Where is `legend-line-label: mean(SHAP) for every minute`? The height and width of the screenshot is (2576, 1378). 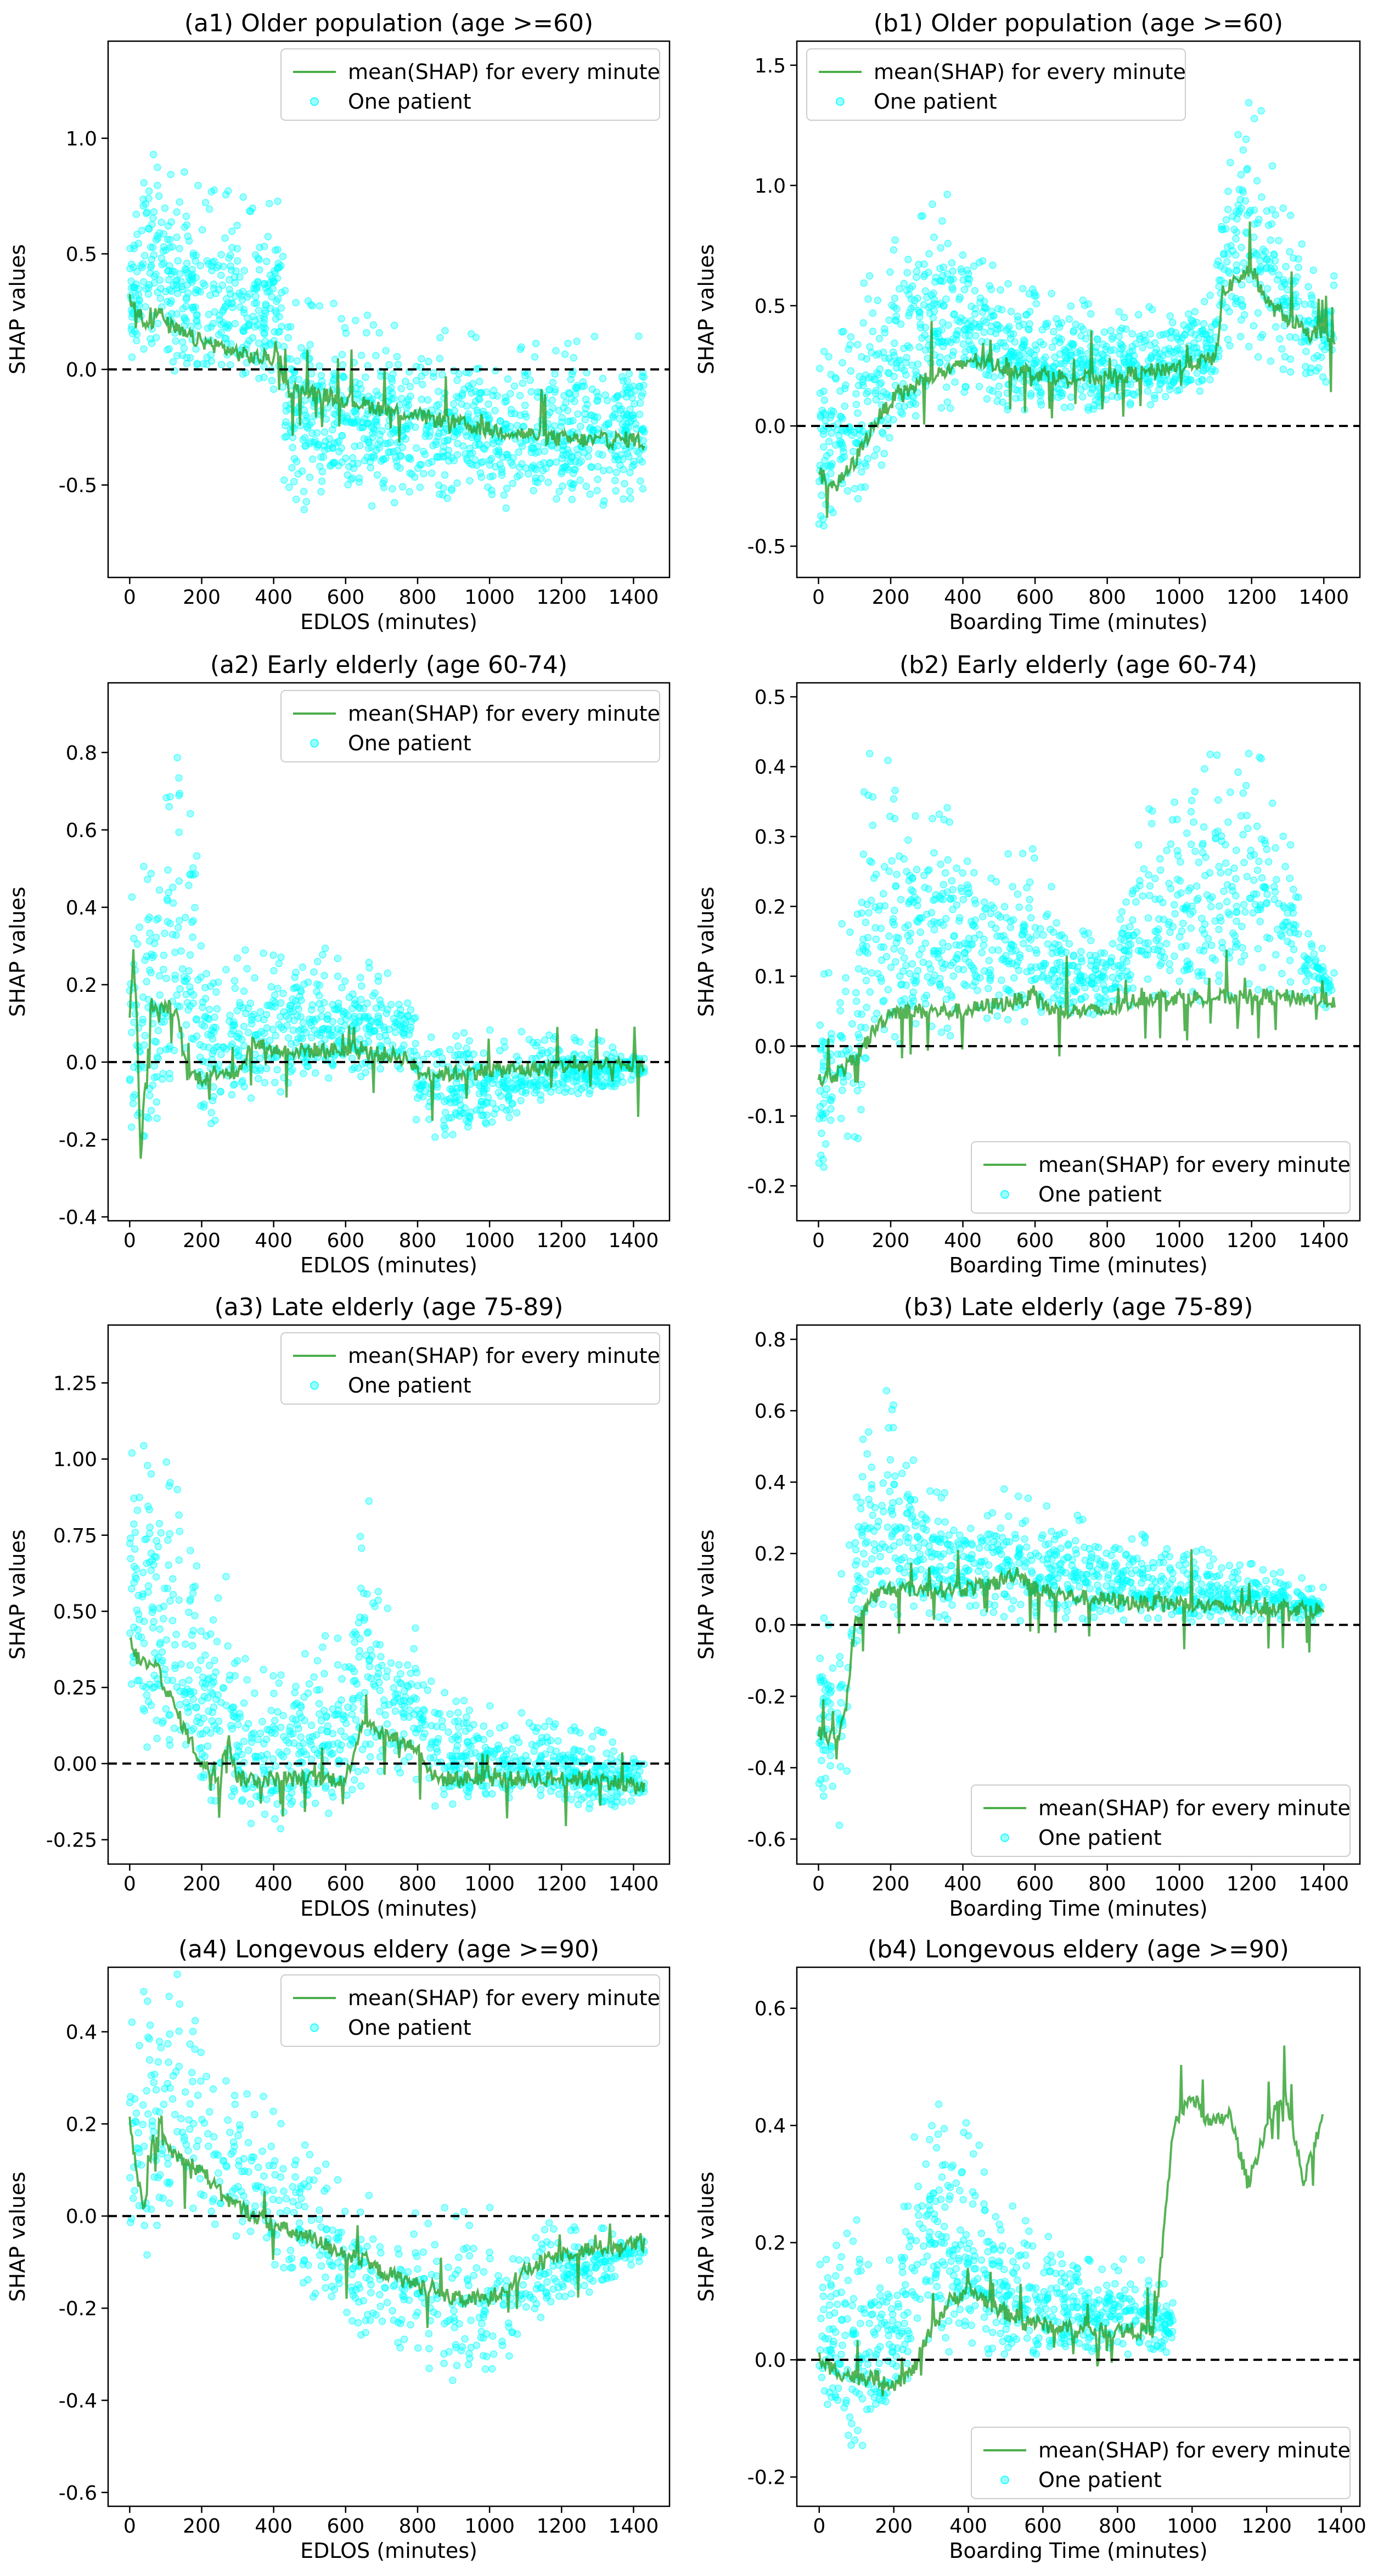
legend-line-label: mean(SHAP) for every minute is located at coordinates (1030, 72).